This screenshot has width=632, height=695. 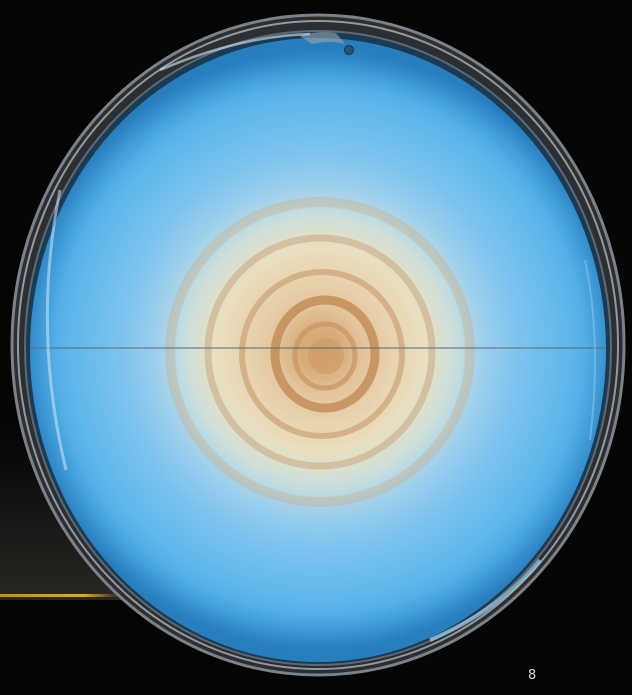 What do you see at coordinates (322, 38) in the screenshot?
I see `lid-notch` at bounding box center [322, 38].